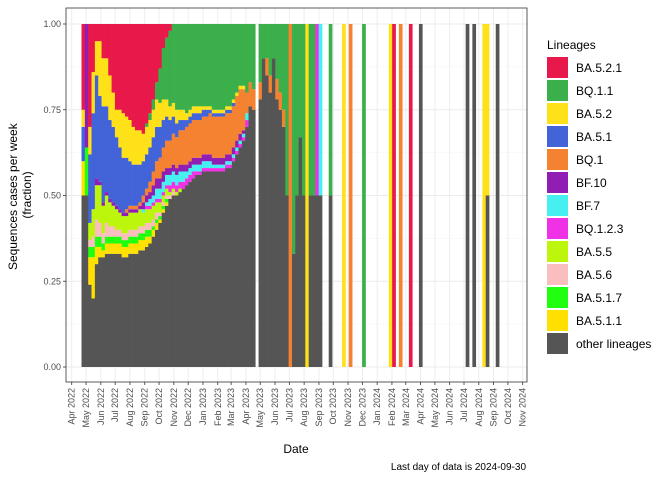  I want to click on caption: Last day of data is 2024-09-30, so click(459, 467).